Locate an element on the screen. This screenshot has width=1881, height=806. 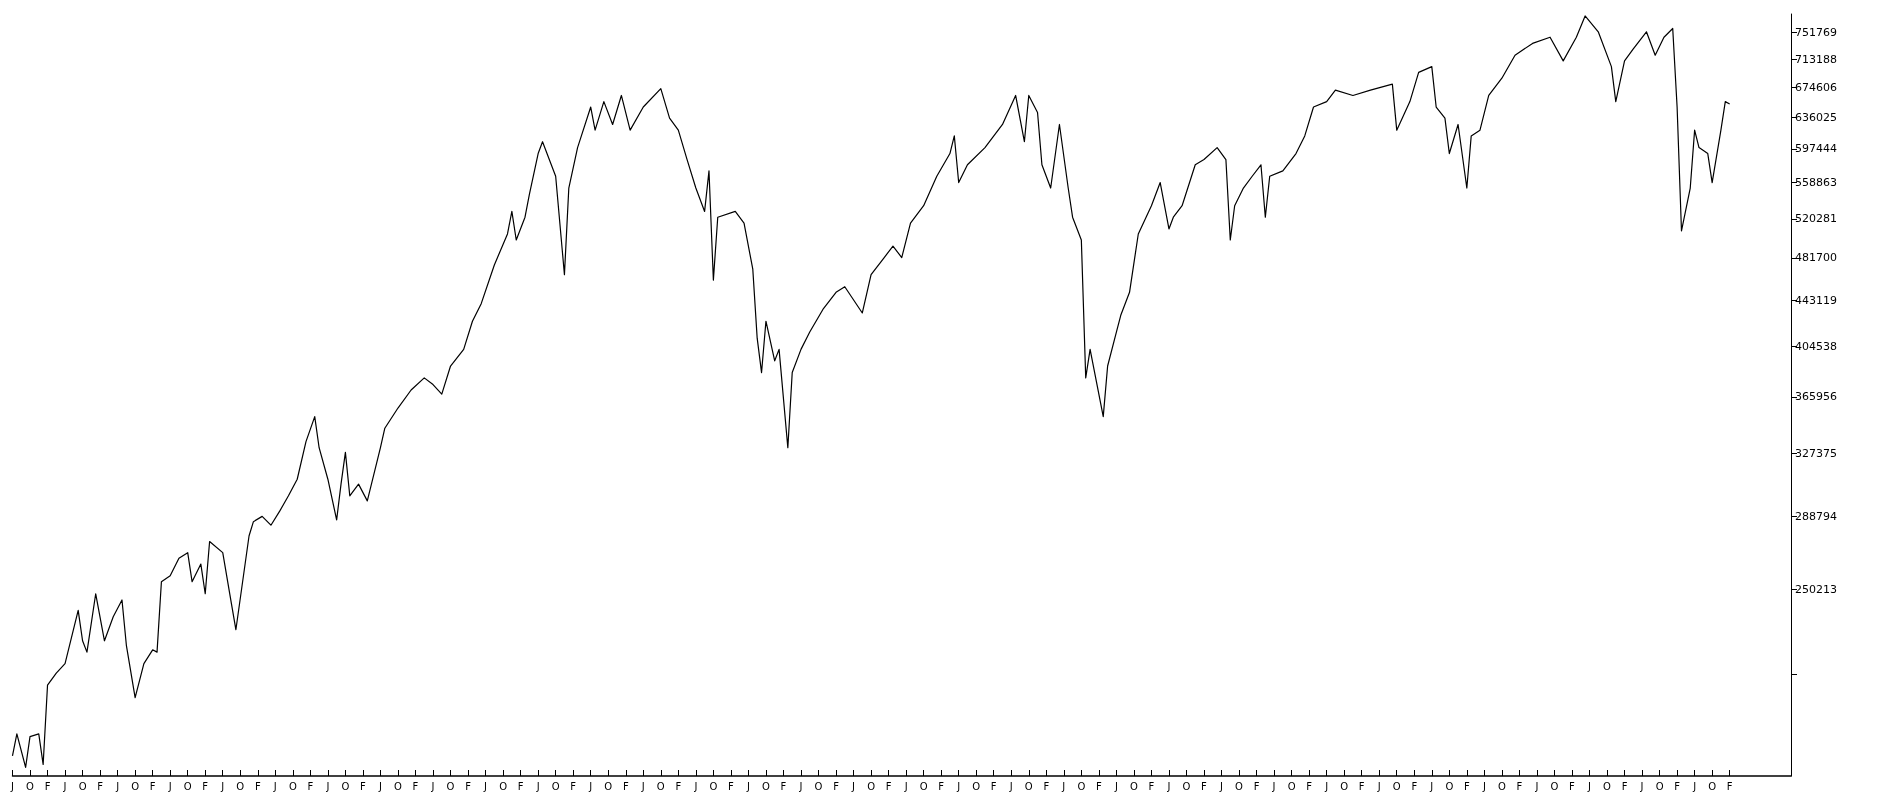
y-tick-label: 250213 is located at coordinates (1816, 589).